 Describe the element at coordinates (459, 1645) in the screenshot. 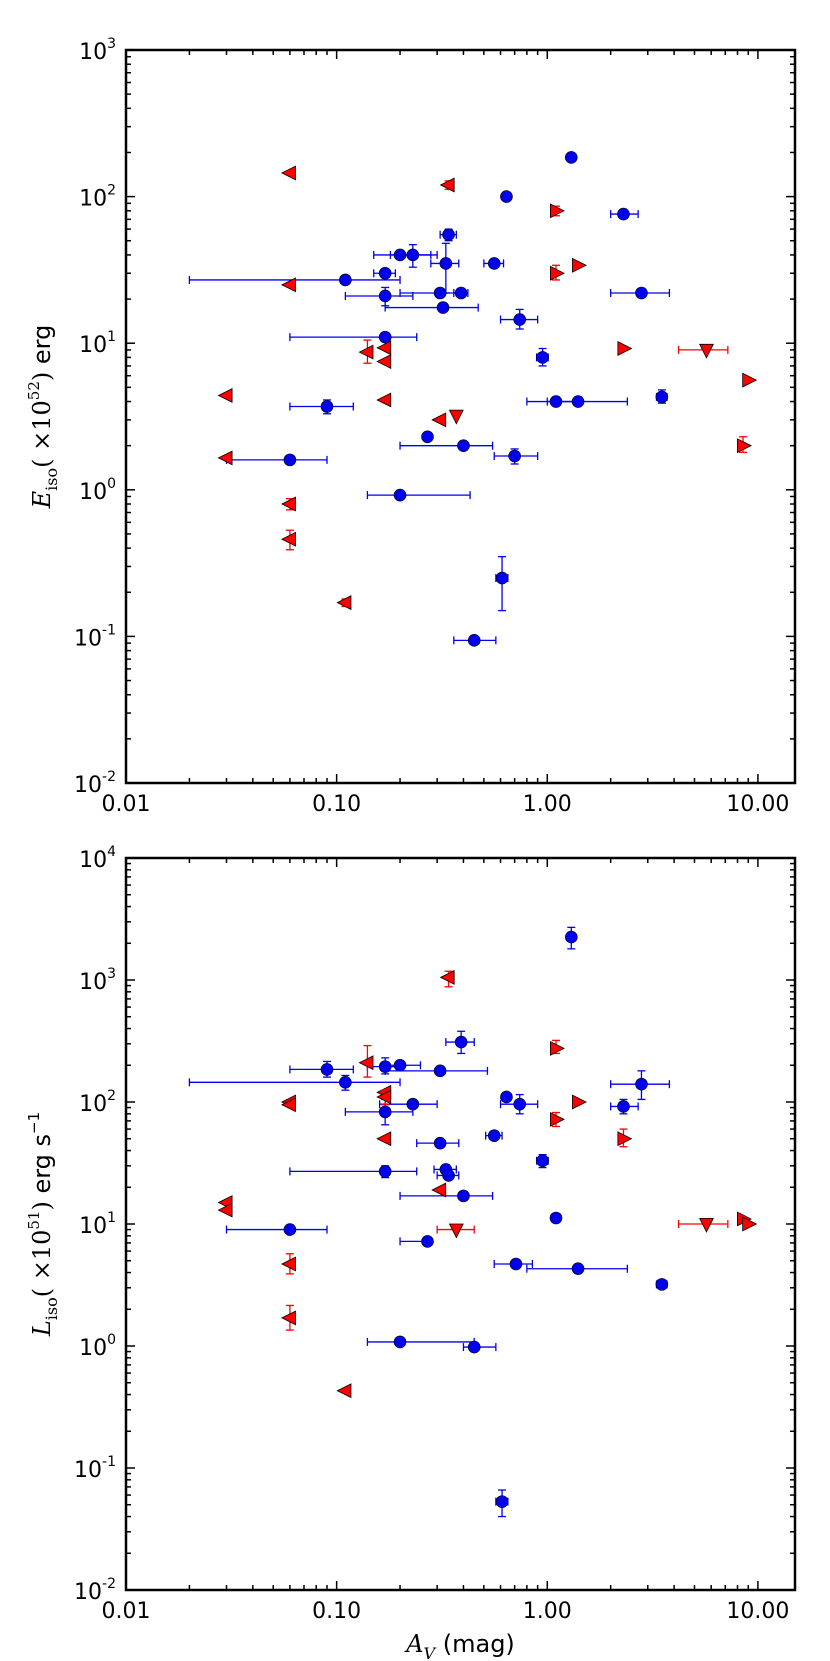

I see `x-axis-label: AV (mag)` at that location.